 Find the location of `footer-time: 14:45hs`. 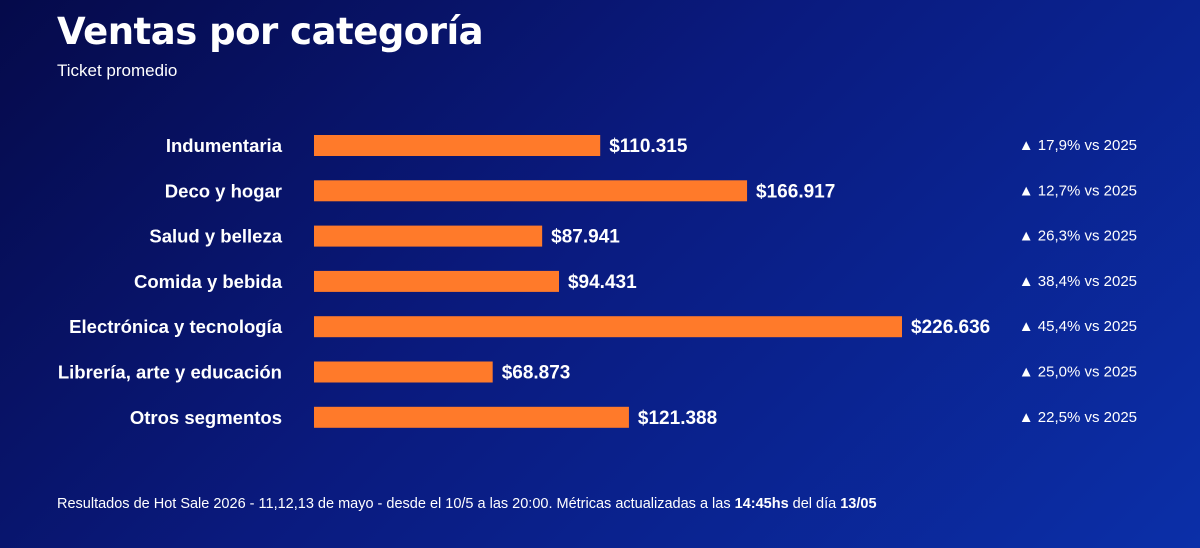

footer-time: 14:45hs is located at coordinates (761, 504).